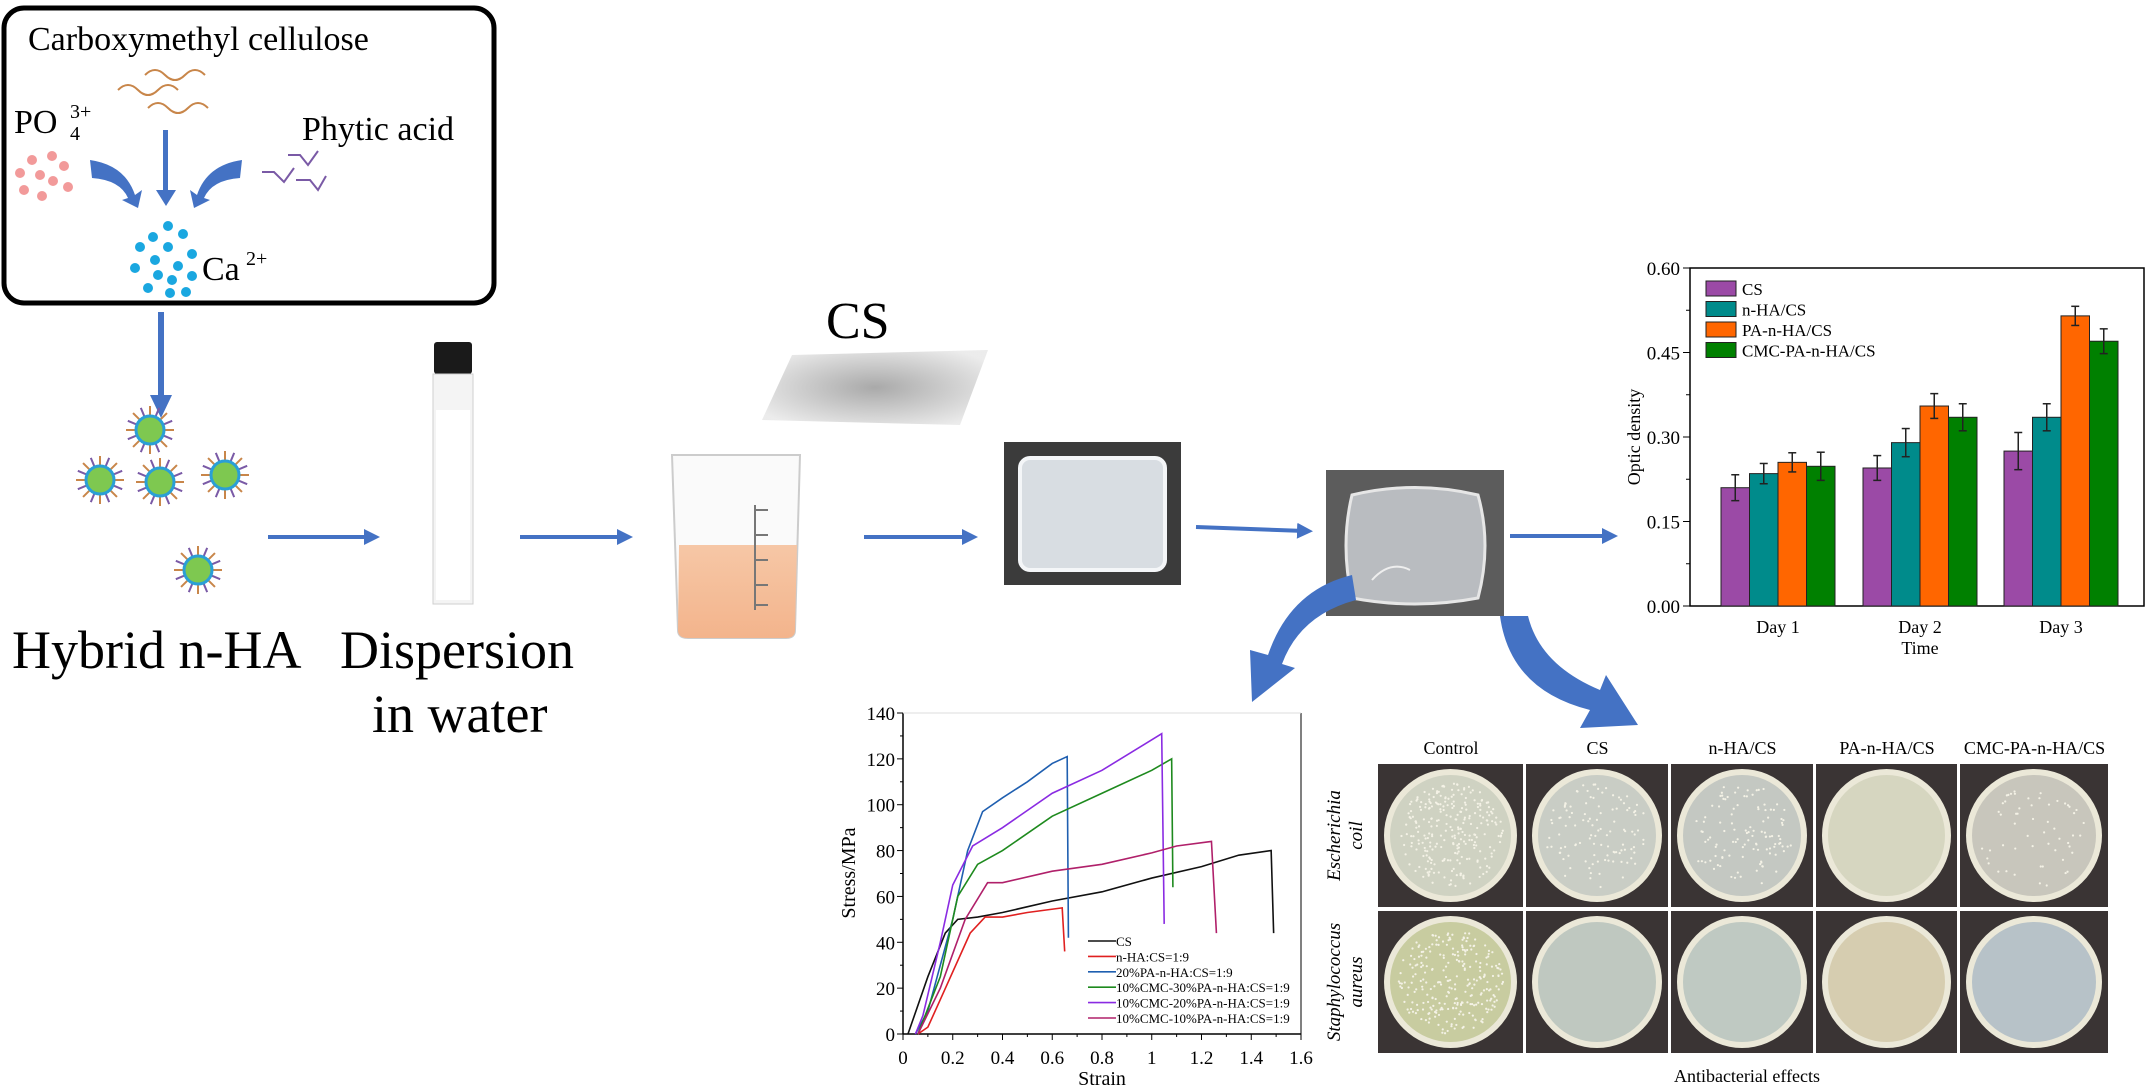 The width and height of the screenshot is (2148, 1092). Describe the element at coordinates (1963, 511) in the screenshot. I see `bar-CMC-PA-n-HA/CS` at that location.